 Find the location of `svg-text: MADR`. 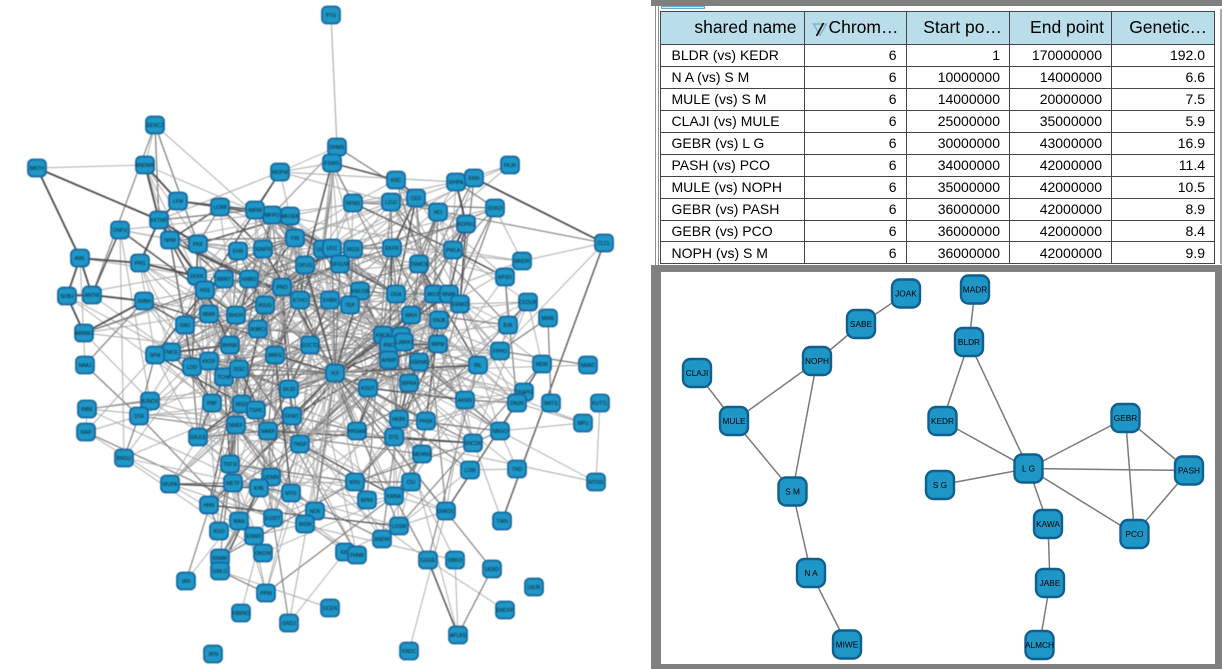

svg-text: MADR is located at coordinates (975, 290).